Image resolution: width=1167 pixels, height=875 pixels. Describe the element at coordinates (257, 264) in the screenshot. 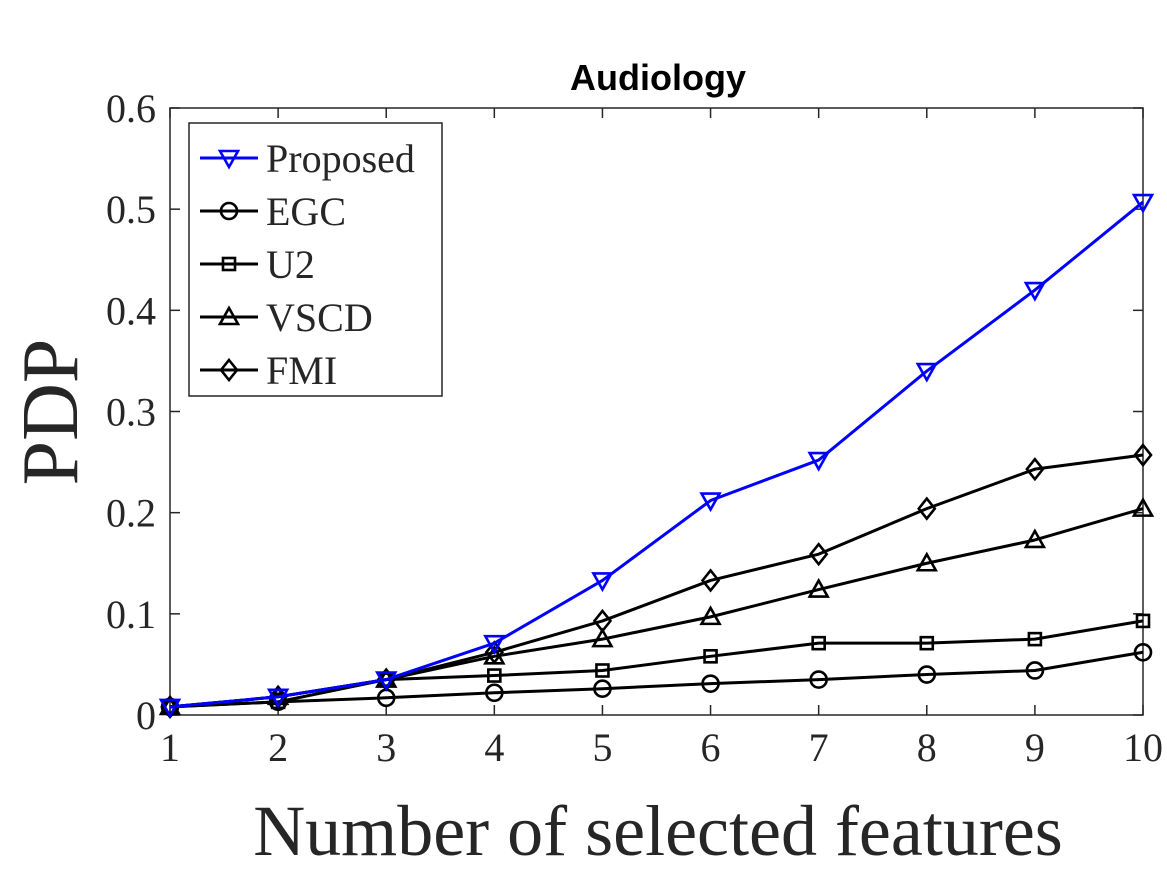

I see `legend-entry-u2: U2` at that location.